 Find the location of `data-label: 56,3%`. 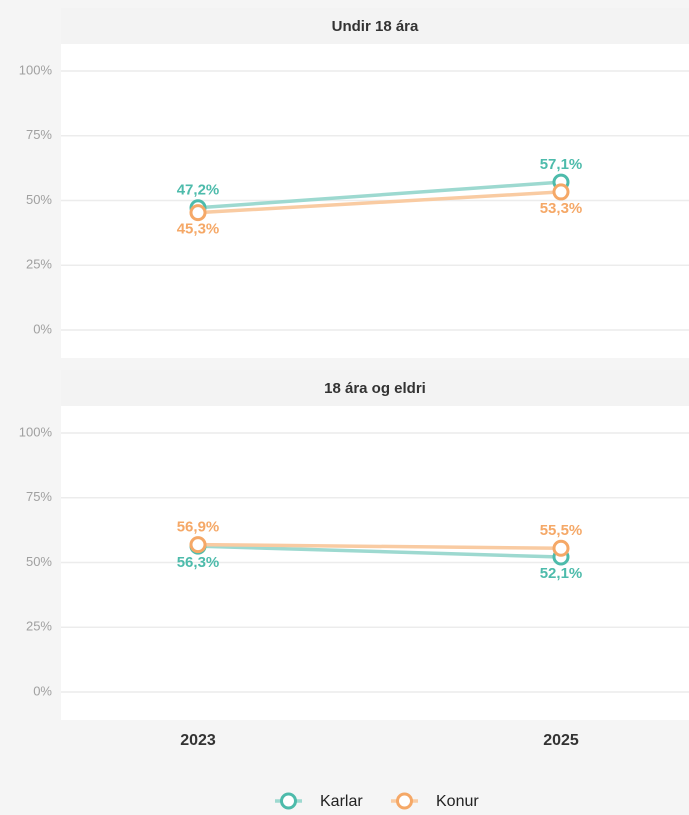

data-label: 56,3% is located at coordinates (198, 562).